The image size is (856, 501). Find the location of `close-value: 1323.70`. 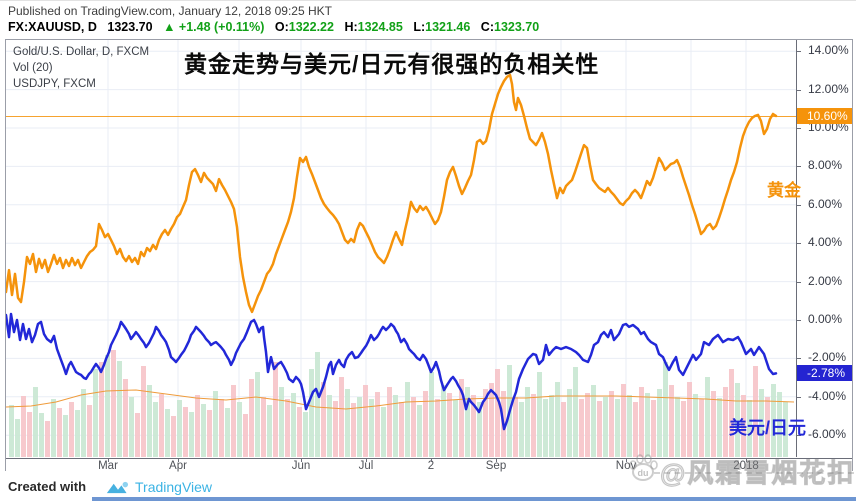

close-value: 1323.70 is located at coordinates (517, 27).